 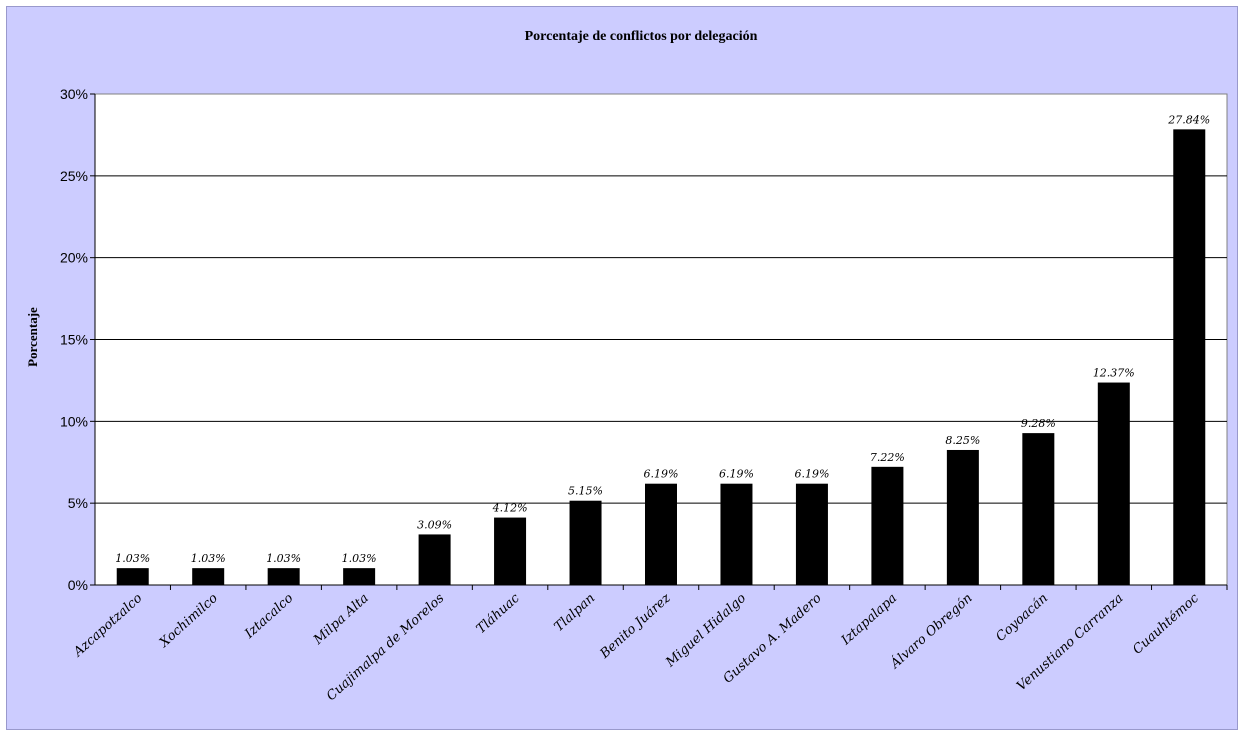 I want to click on data-label: 3.09%, so click(x=434, y=524).